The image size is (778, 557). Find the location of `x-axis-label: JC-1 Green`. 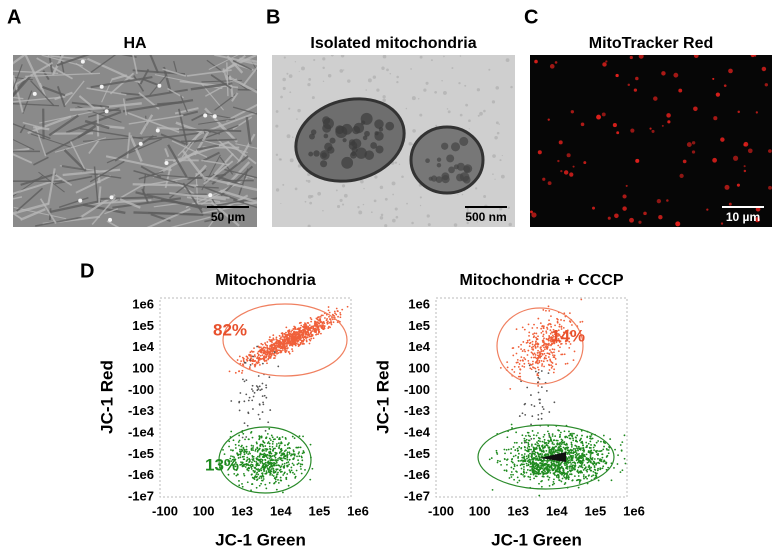

x-axis-label: JC-1 Green is located at coordinates (260, 539).